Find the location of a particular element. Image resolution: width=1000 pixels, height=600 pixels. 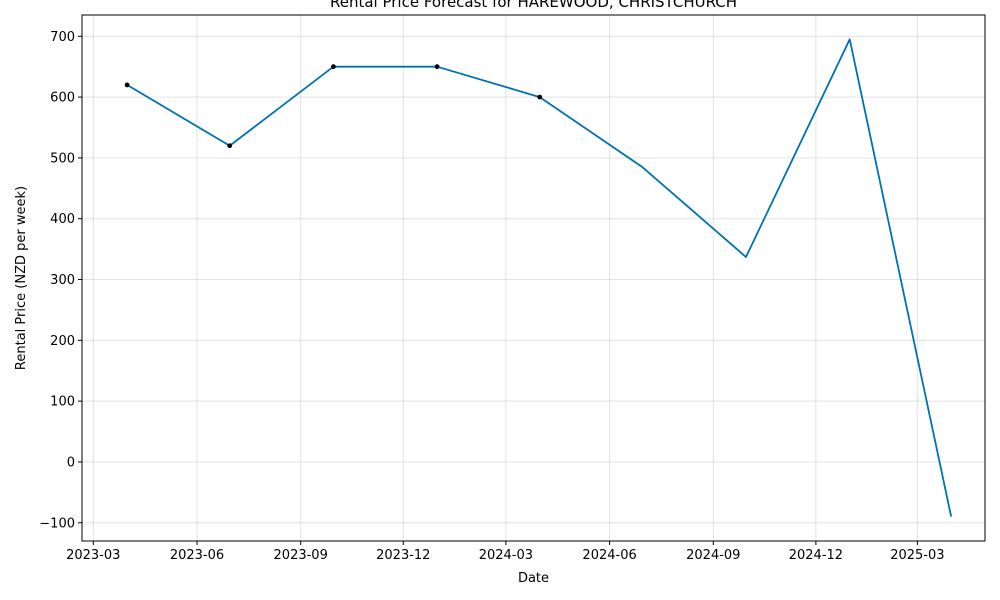

y-tick-label: 100 is located at coordinates (62, 402).